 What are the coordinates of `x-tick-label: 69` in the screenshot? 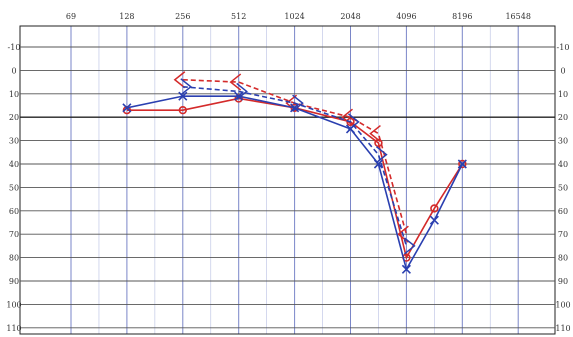 It's located at (71, 16).